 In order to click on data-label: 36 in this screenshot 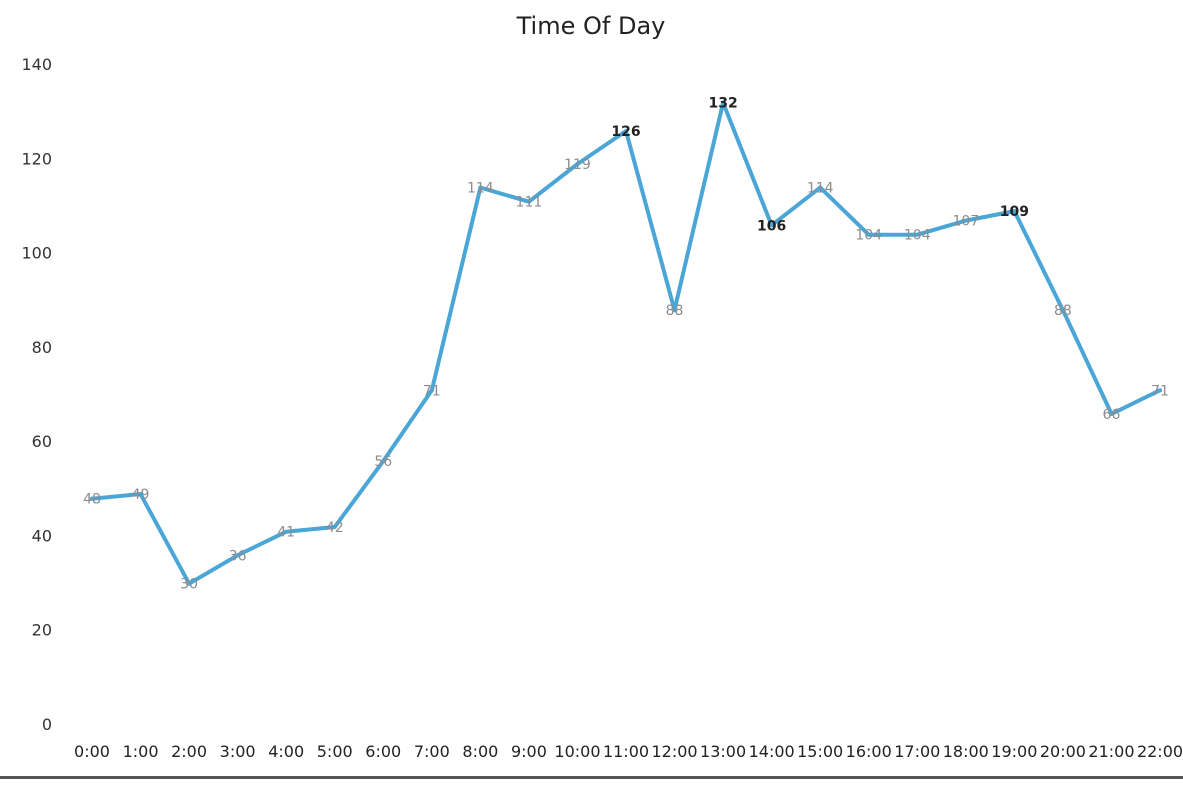, I will do `click(238, 556)`.